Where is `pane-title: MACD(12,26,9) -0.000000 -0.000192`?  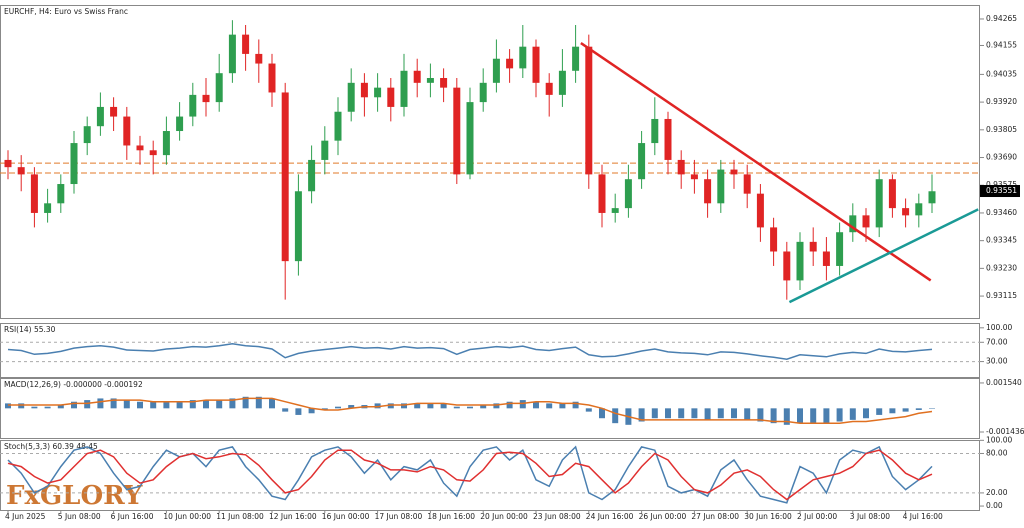 pane-title: MACD(12,26,9) -0.000000 -0.000192 is located at coordinates (73, 384).